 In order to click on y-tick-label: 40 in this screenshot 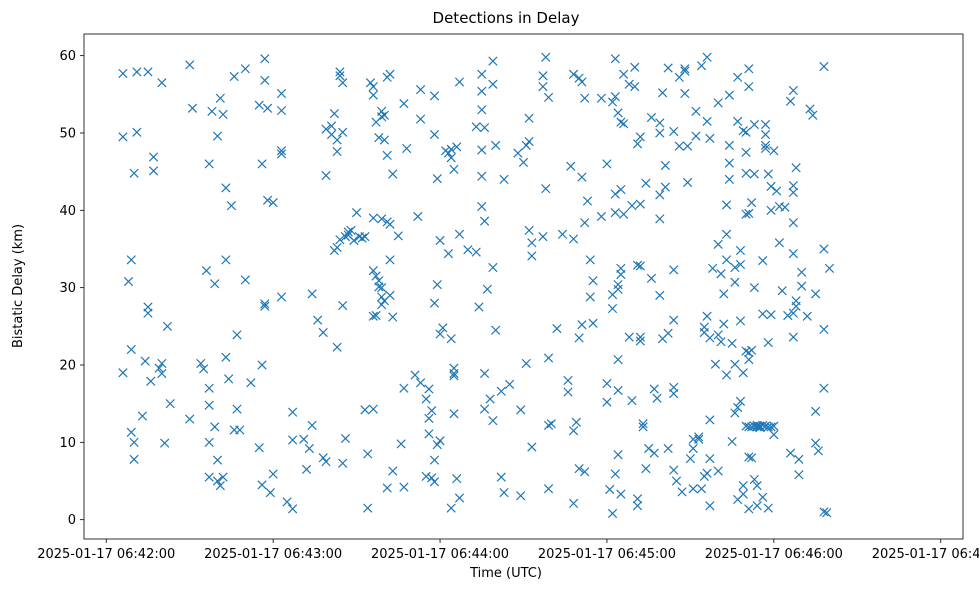, I will do `click(67, 211)`.